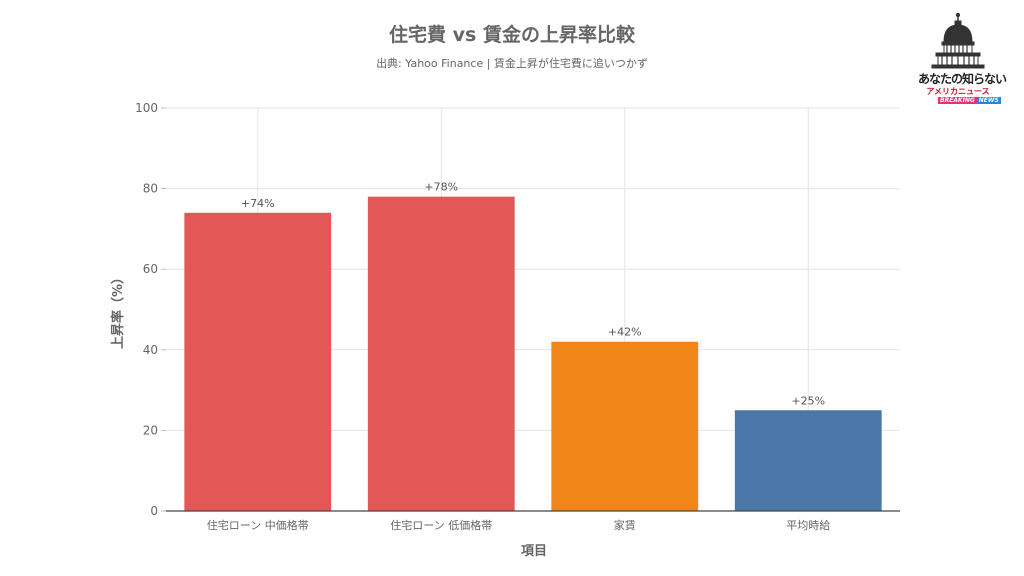 This screenshot has height=576, width=1024. Describe the element at coordinates (988, 100) in the screenshot. I see `badge-news: NEWS` at that location.